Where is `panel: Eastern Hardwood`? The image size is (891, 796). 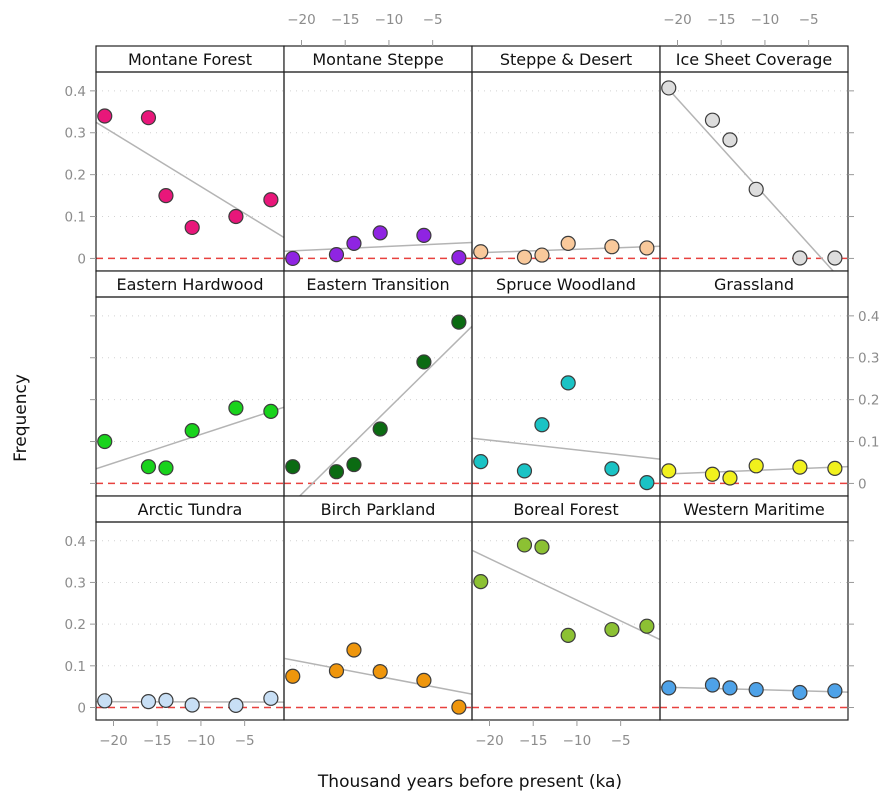
panel: Eastern Hardwood is located at coordinates (190, 383).